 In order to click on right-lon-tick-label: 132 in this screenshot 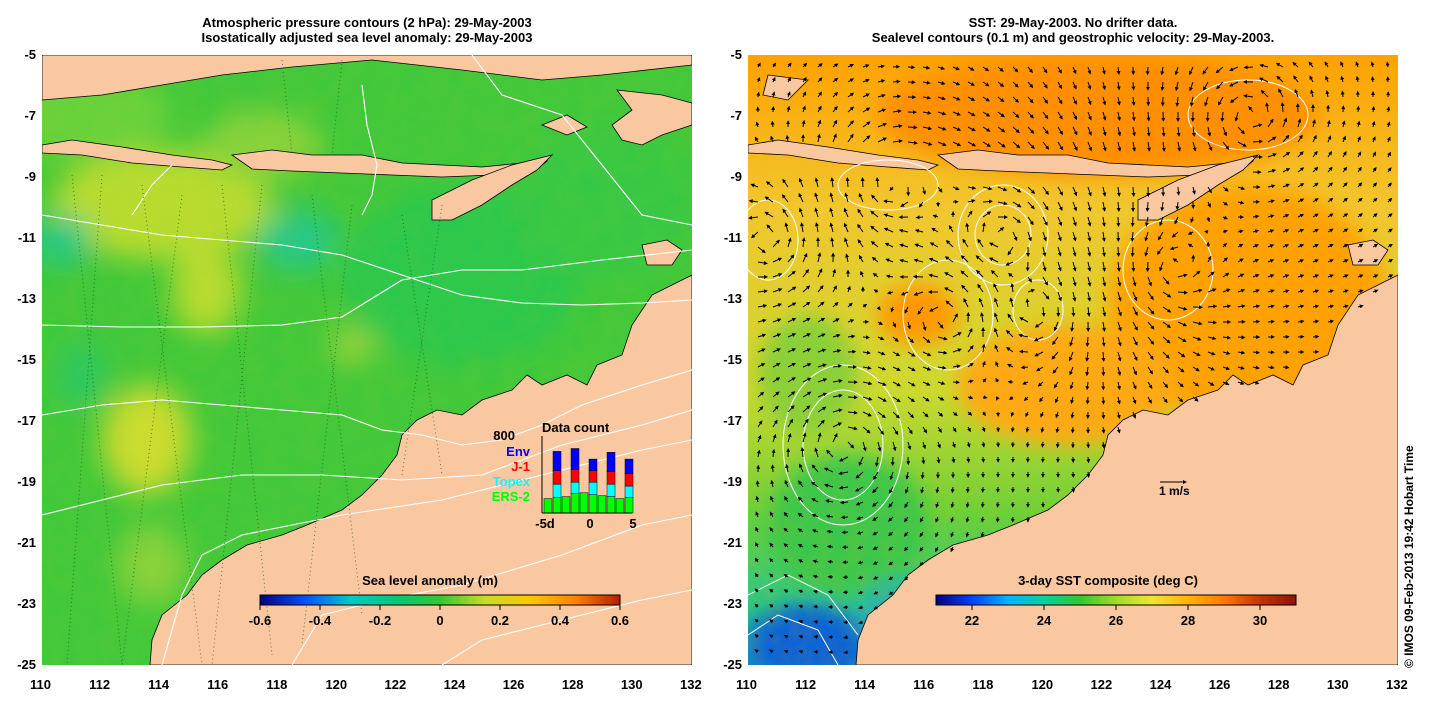, I will do `click(1397, 684)`.